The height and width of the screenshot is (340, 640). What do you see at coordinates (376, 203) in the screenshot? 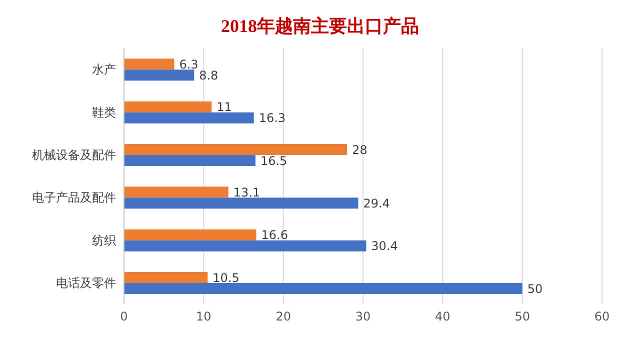
I see `data-label: 29.4` at bounding box center [376, 203].